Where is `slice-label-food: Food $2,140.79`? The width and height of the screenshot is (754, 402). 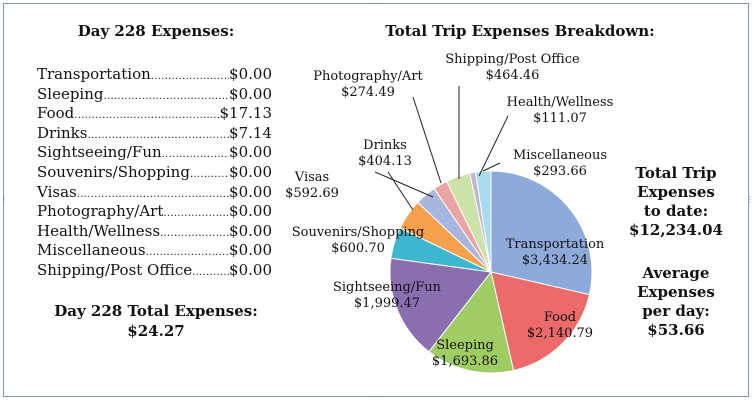
slice-label-food: Food $2,140.79 is located at coordinates (560, 325).